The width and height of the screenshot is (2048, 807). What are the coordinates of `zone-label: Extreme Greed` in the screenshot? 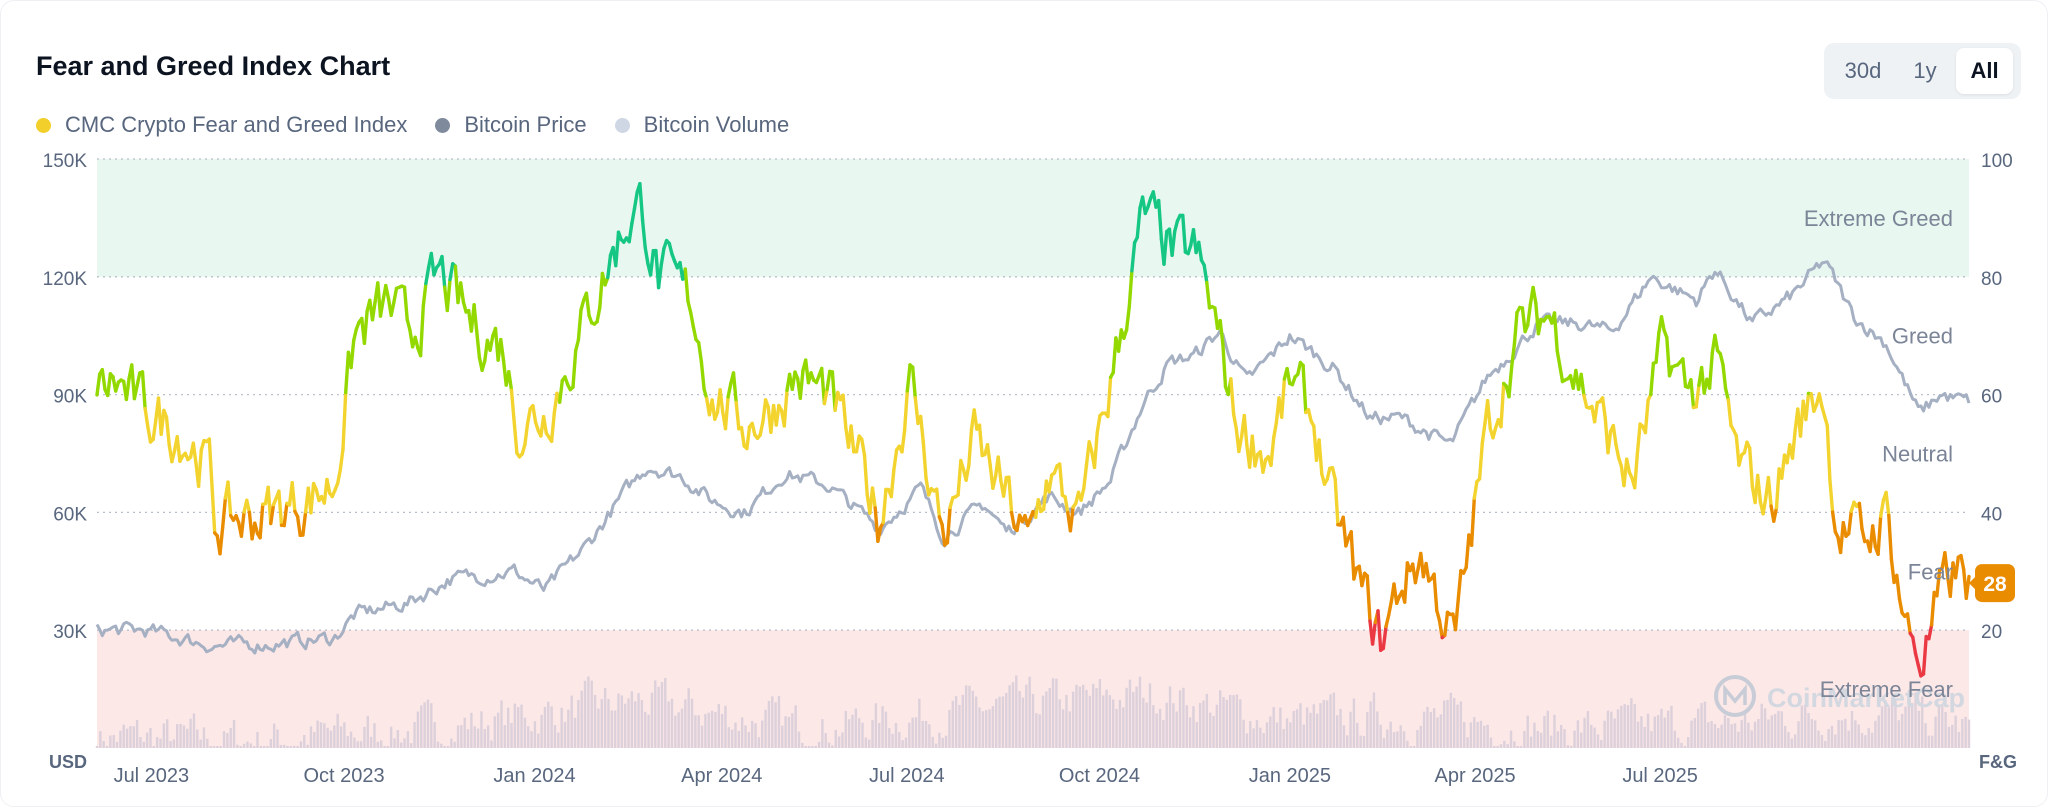 It's located at (1878, 218).